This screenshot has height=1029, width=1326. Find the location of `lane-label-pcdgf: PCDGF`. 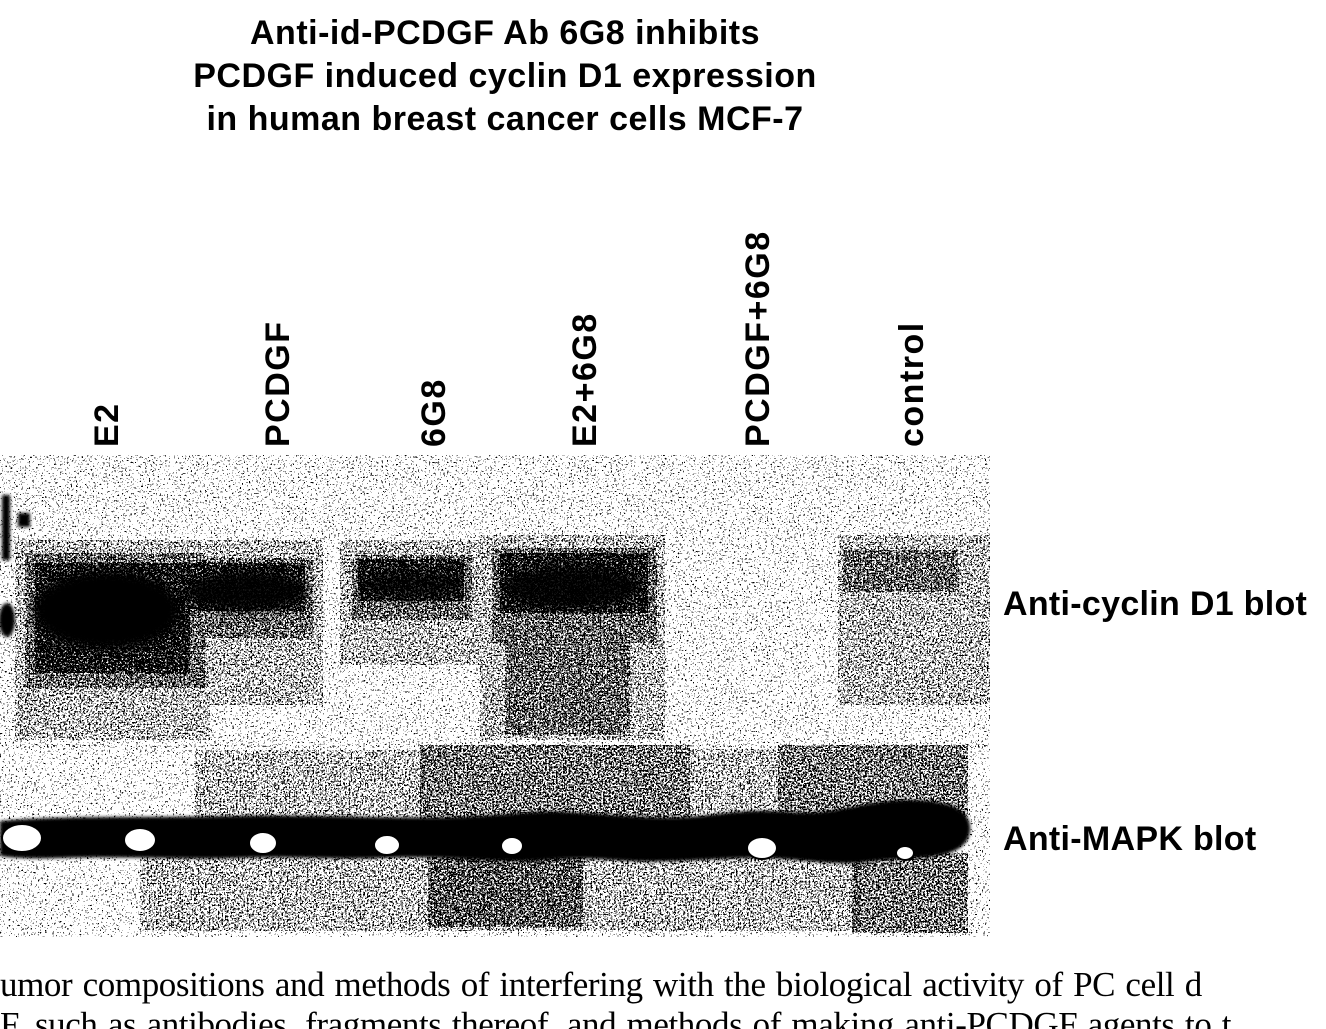

lane-label-pcdgf: PCDGF is located at coordinates (278, 384).